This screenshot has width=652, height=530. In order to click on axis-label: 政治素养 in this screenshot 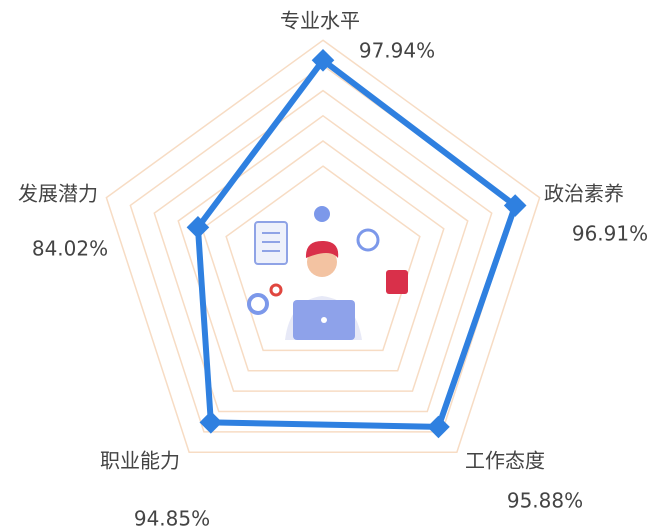, I will do `click(584, 194)`.